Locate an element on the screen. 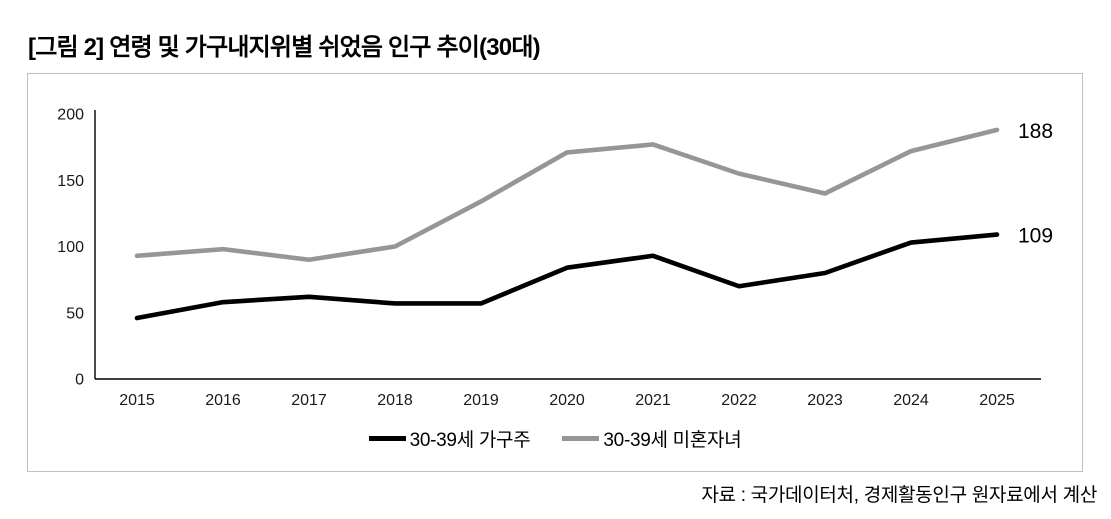 Image resolution: width=1111 pixels, height=519 pixels. y-tick-label: 150 is located at coordinates (70, 181).